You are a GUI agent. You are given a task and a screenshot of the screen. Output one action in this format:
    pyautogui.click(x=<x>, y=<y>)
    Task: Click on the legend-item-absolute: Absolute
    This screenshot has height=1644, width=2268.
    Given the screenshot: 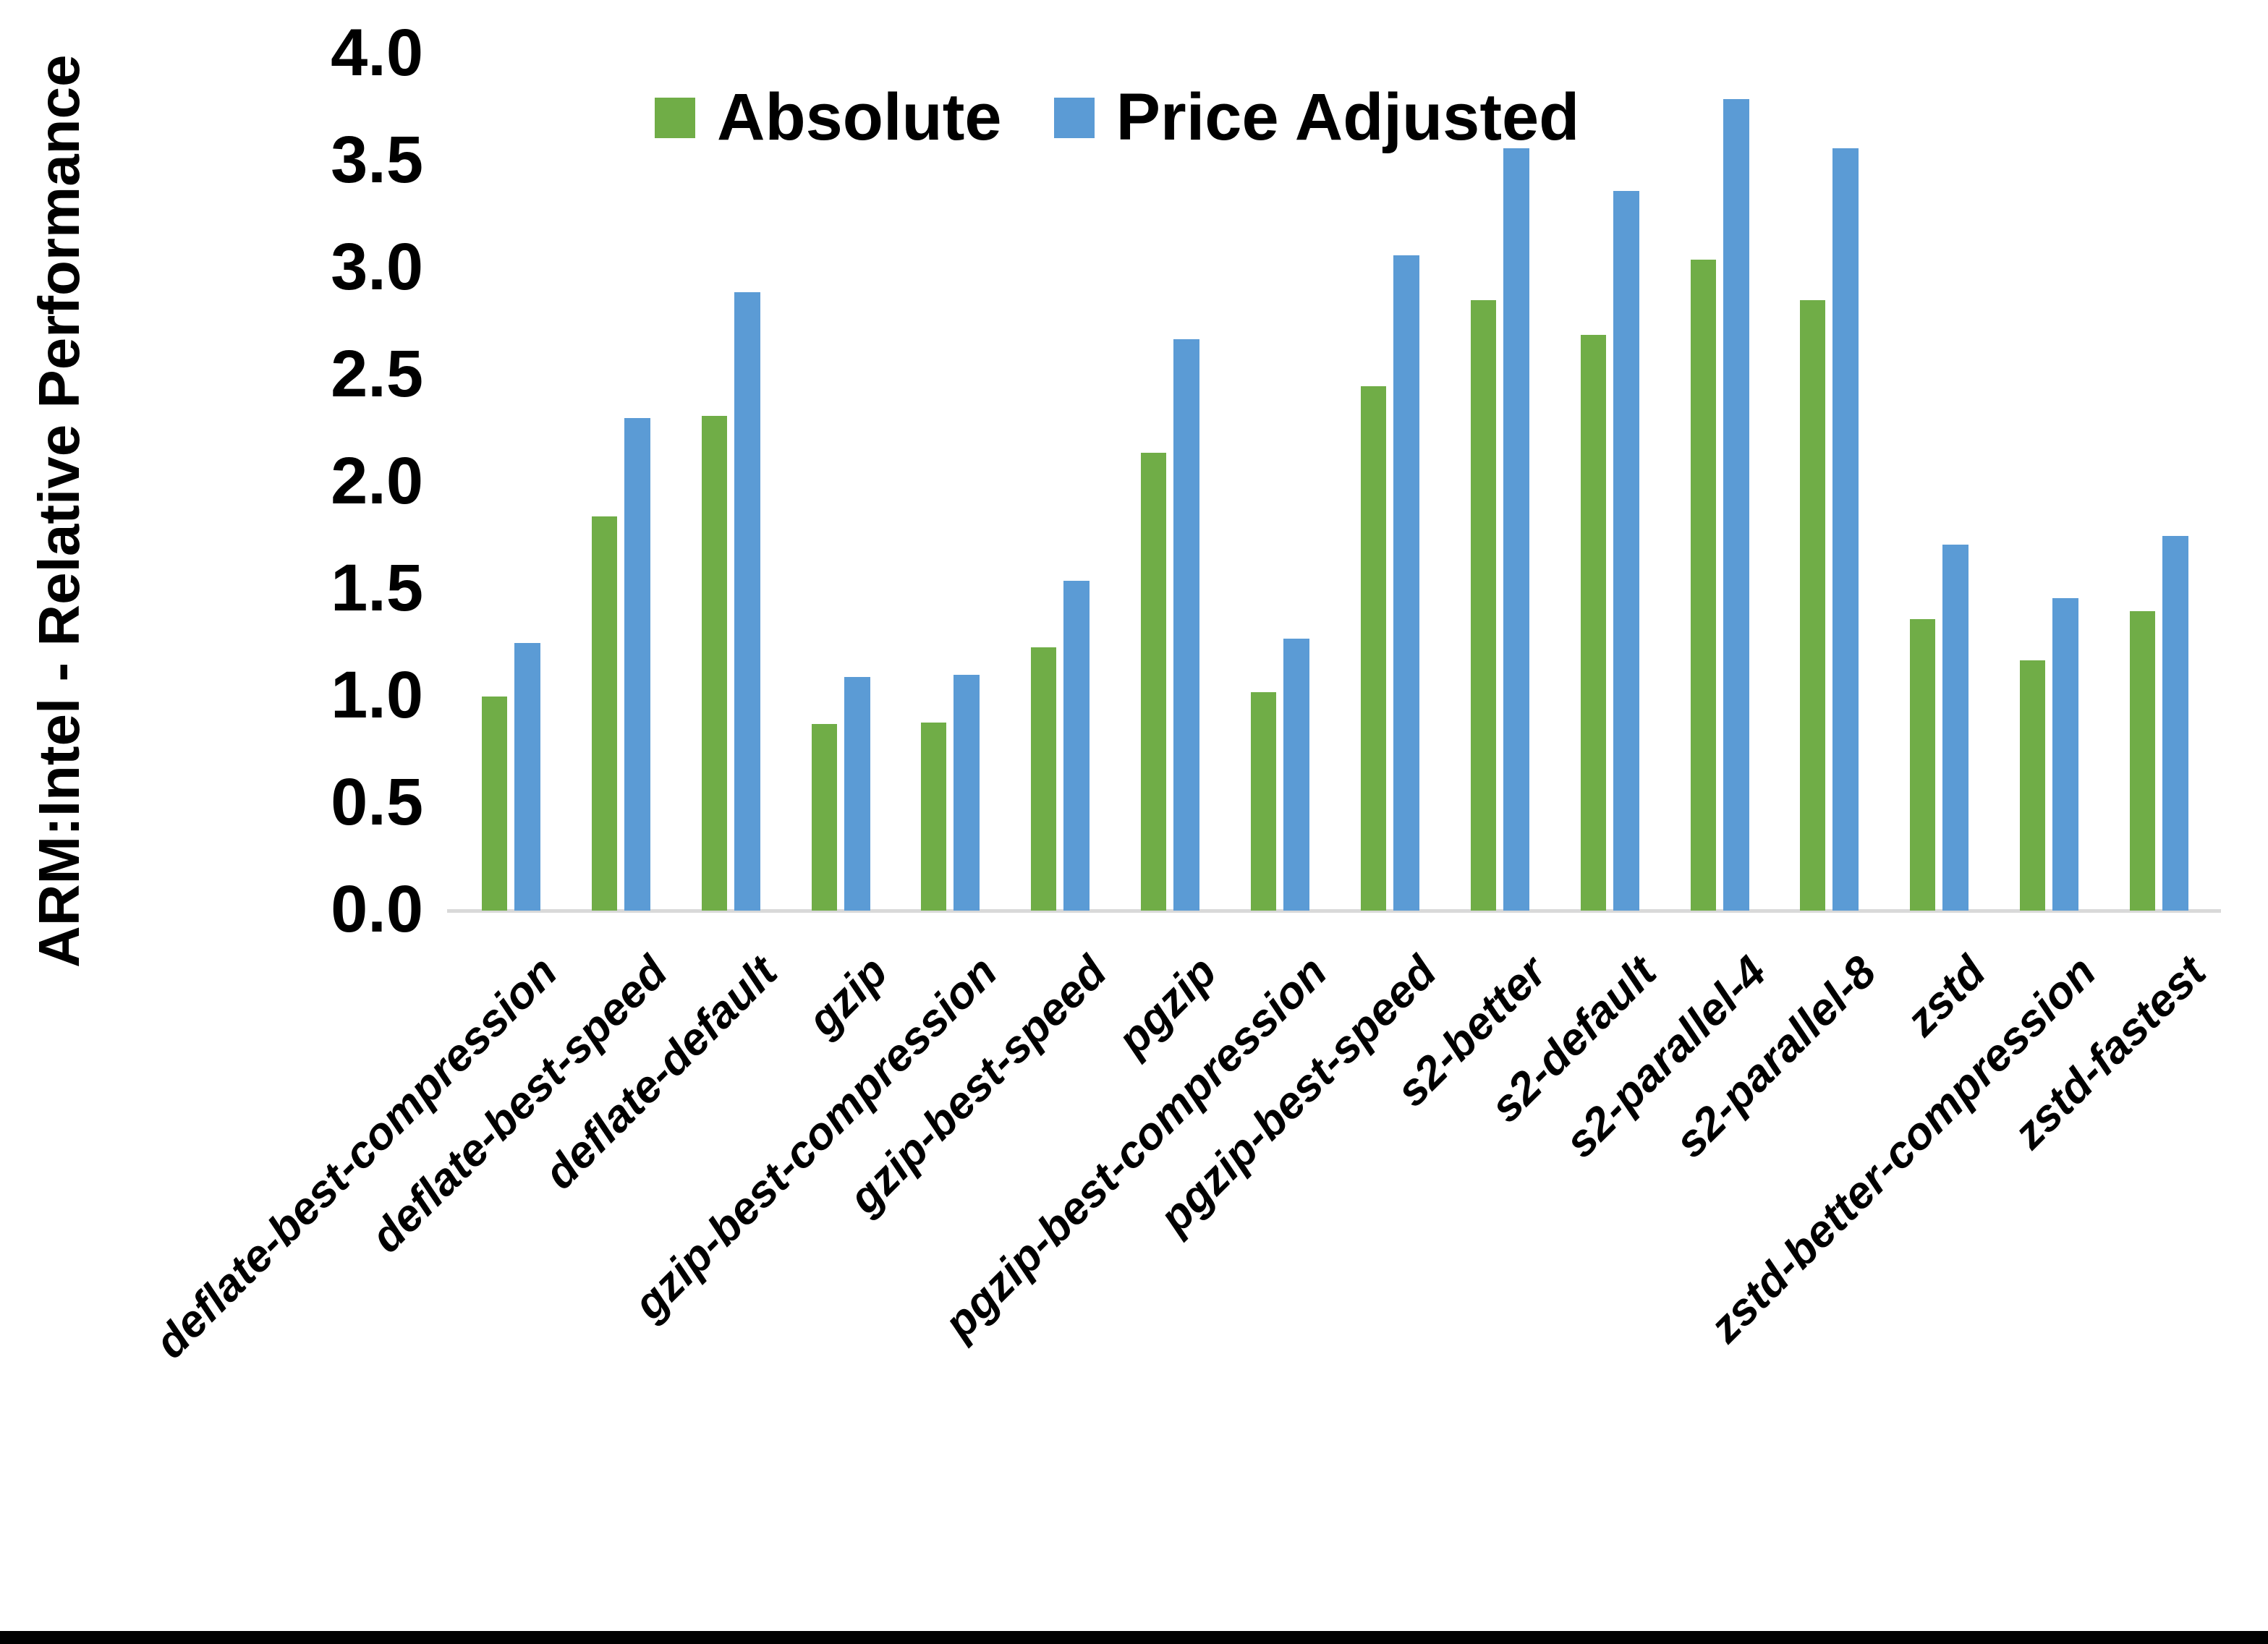 What is the action you would take?
    pyautogui.click(x=828, y=117)
    